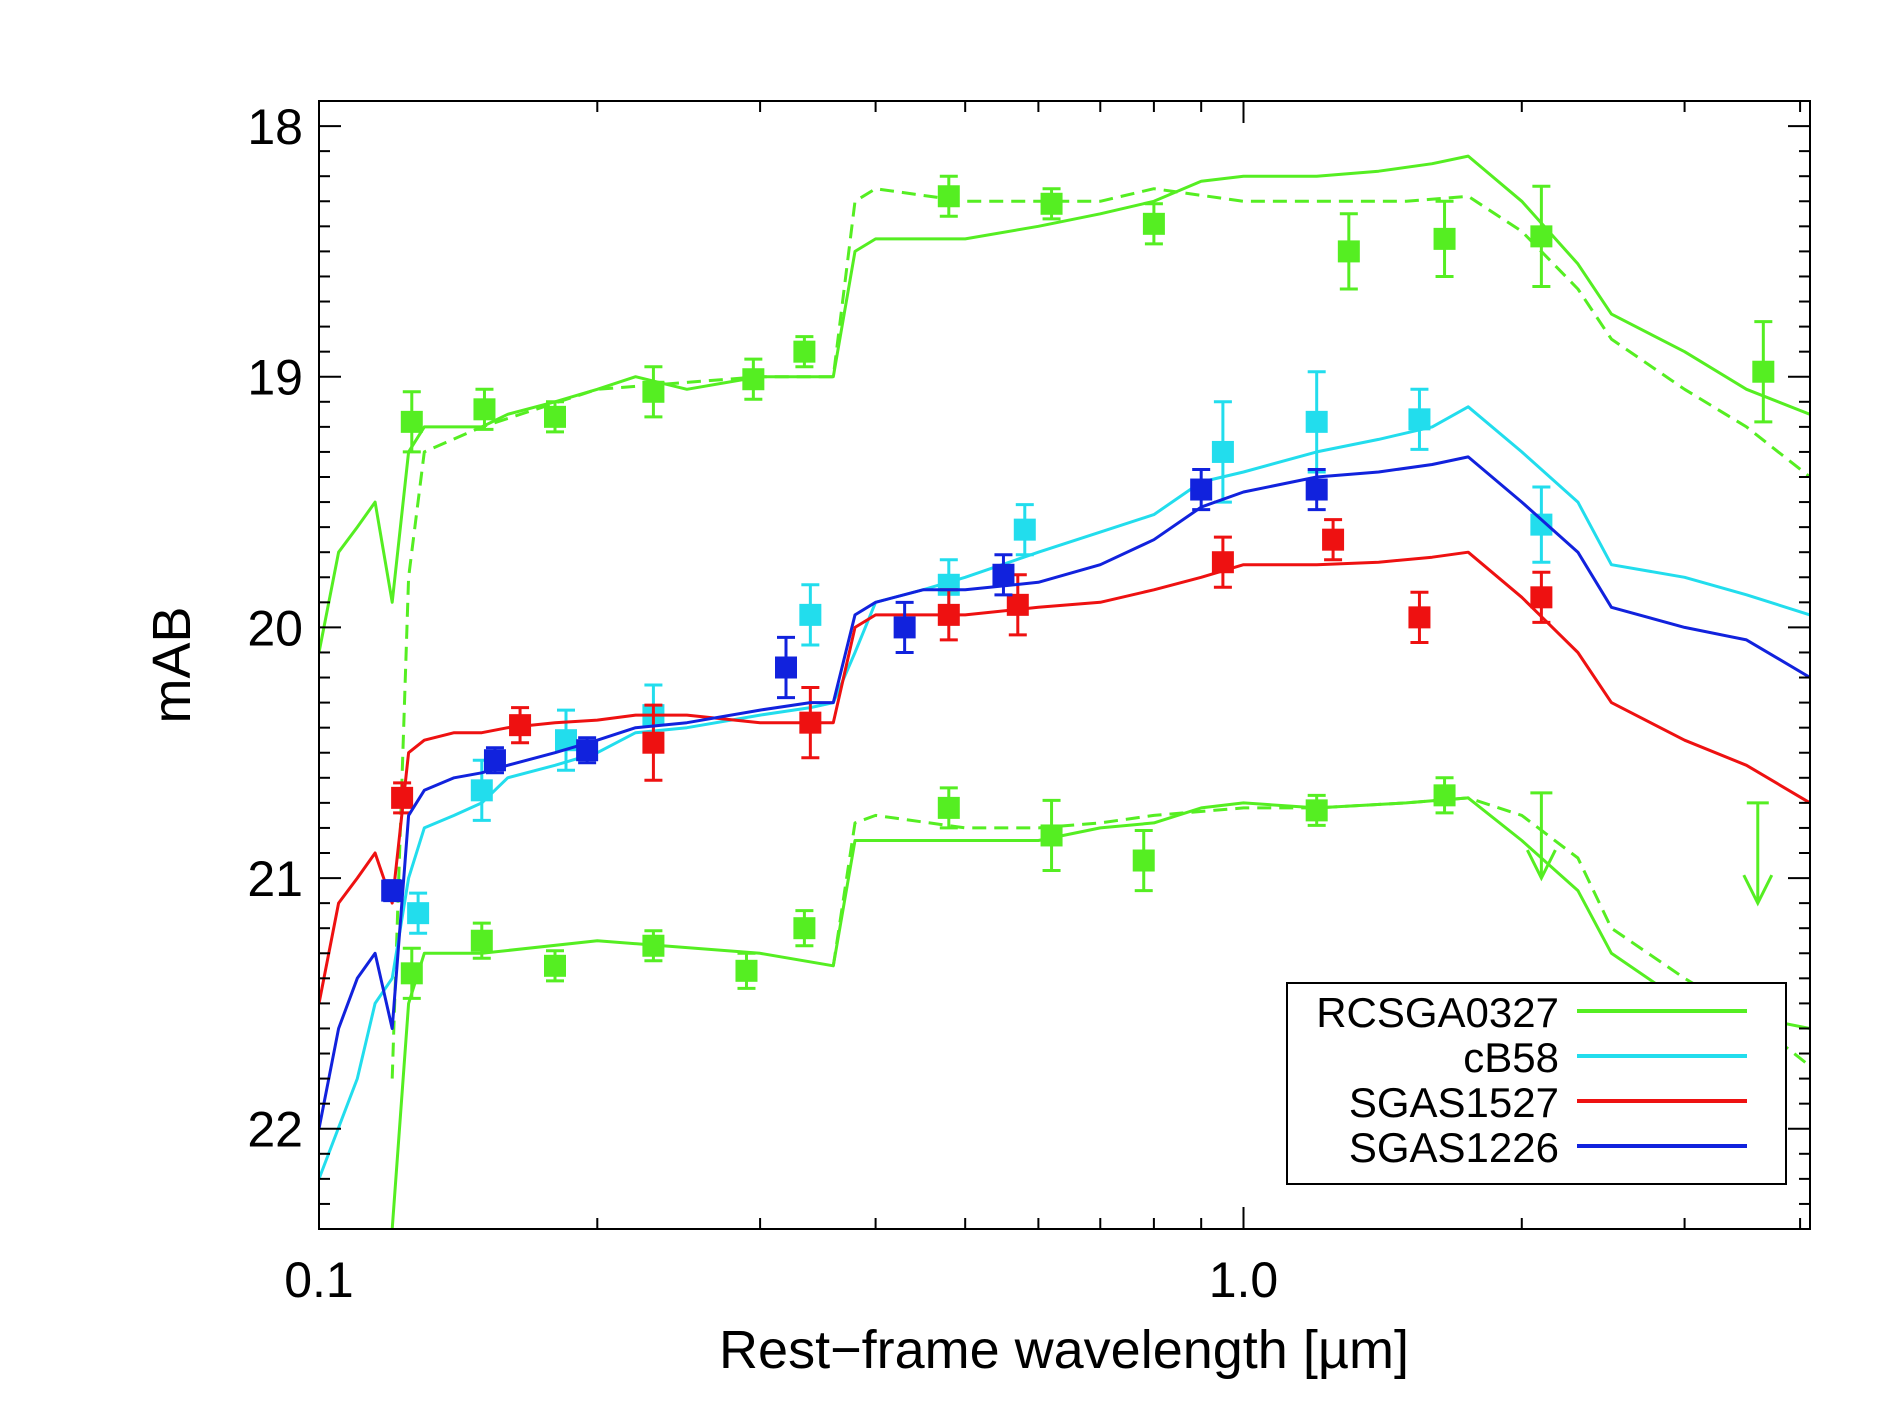  I want to click on y-tick-label: 19, so click(275, 378).